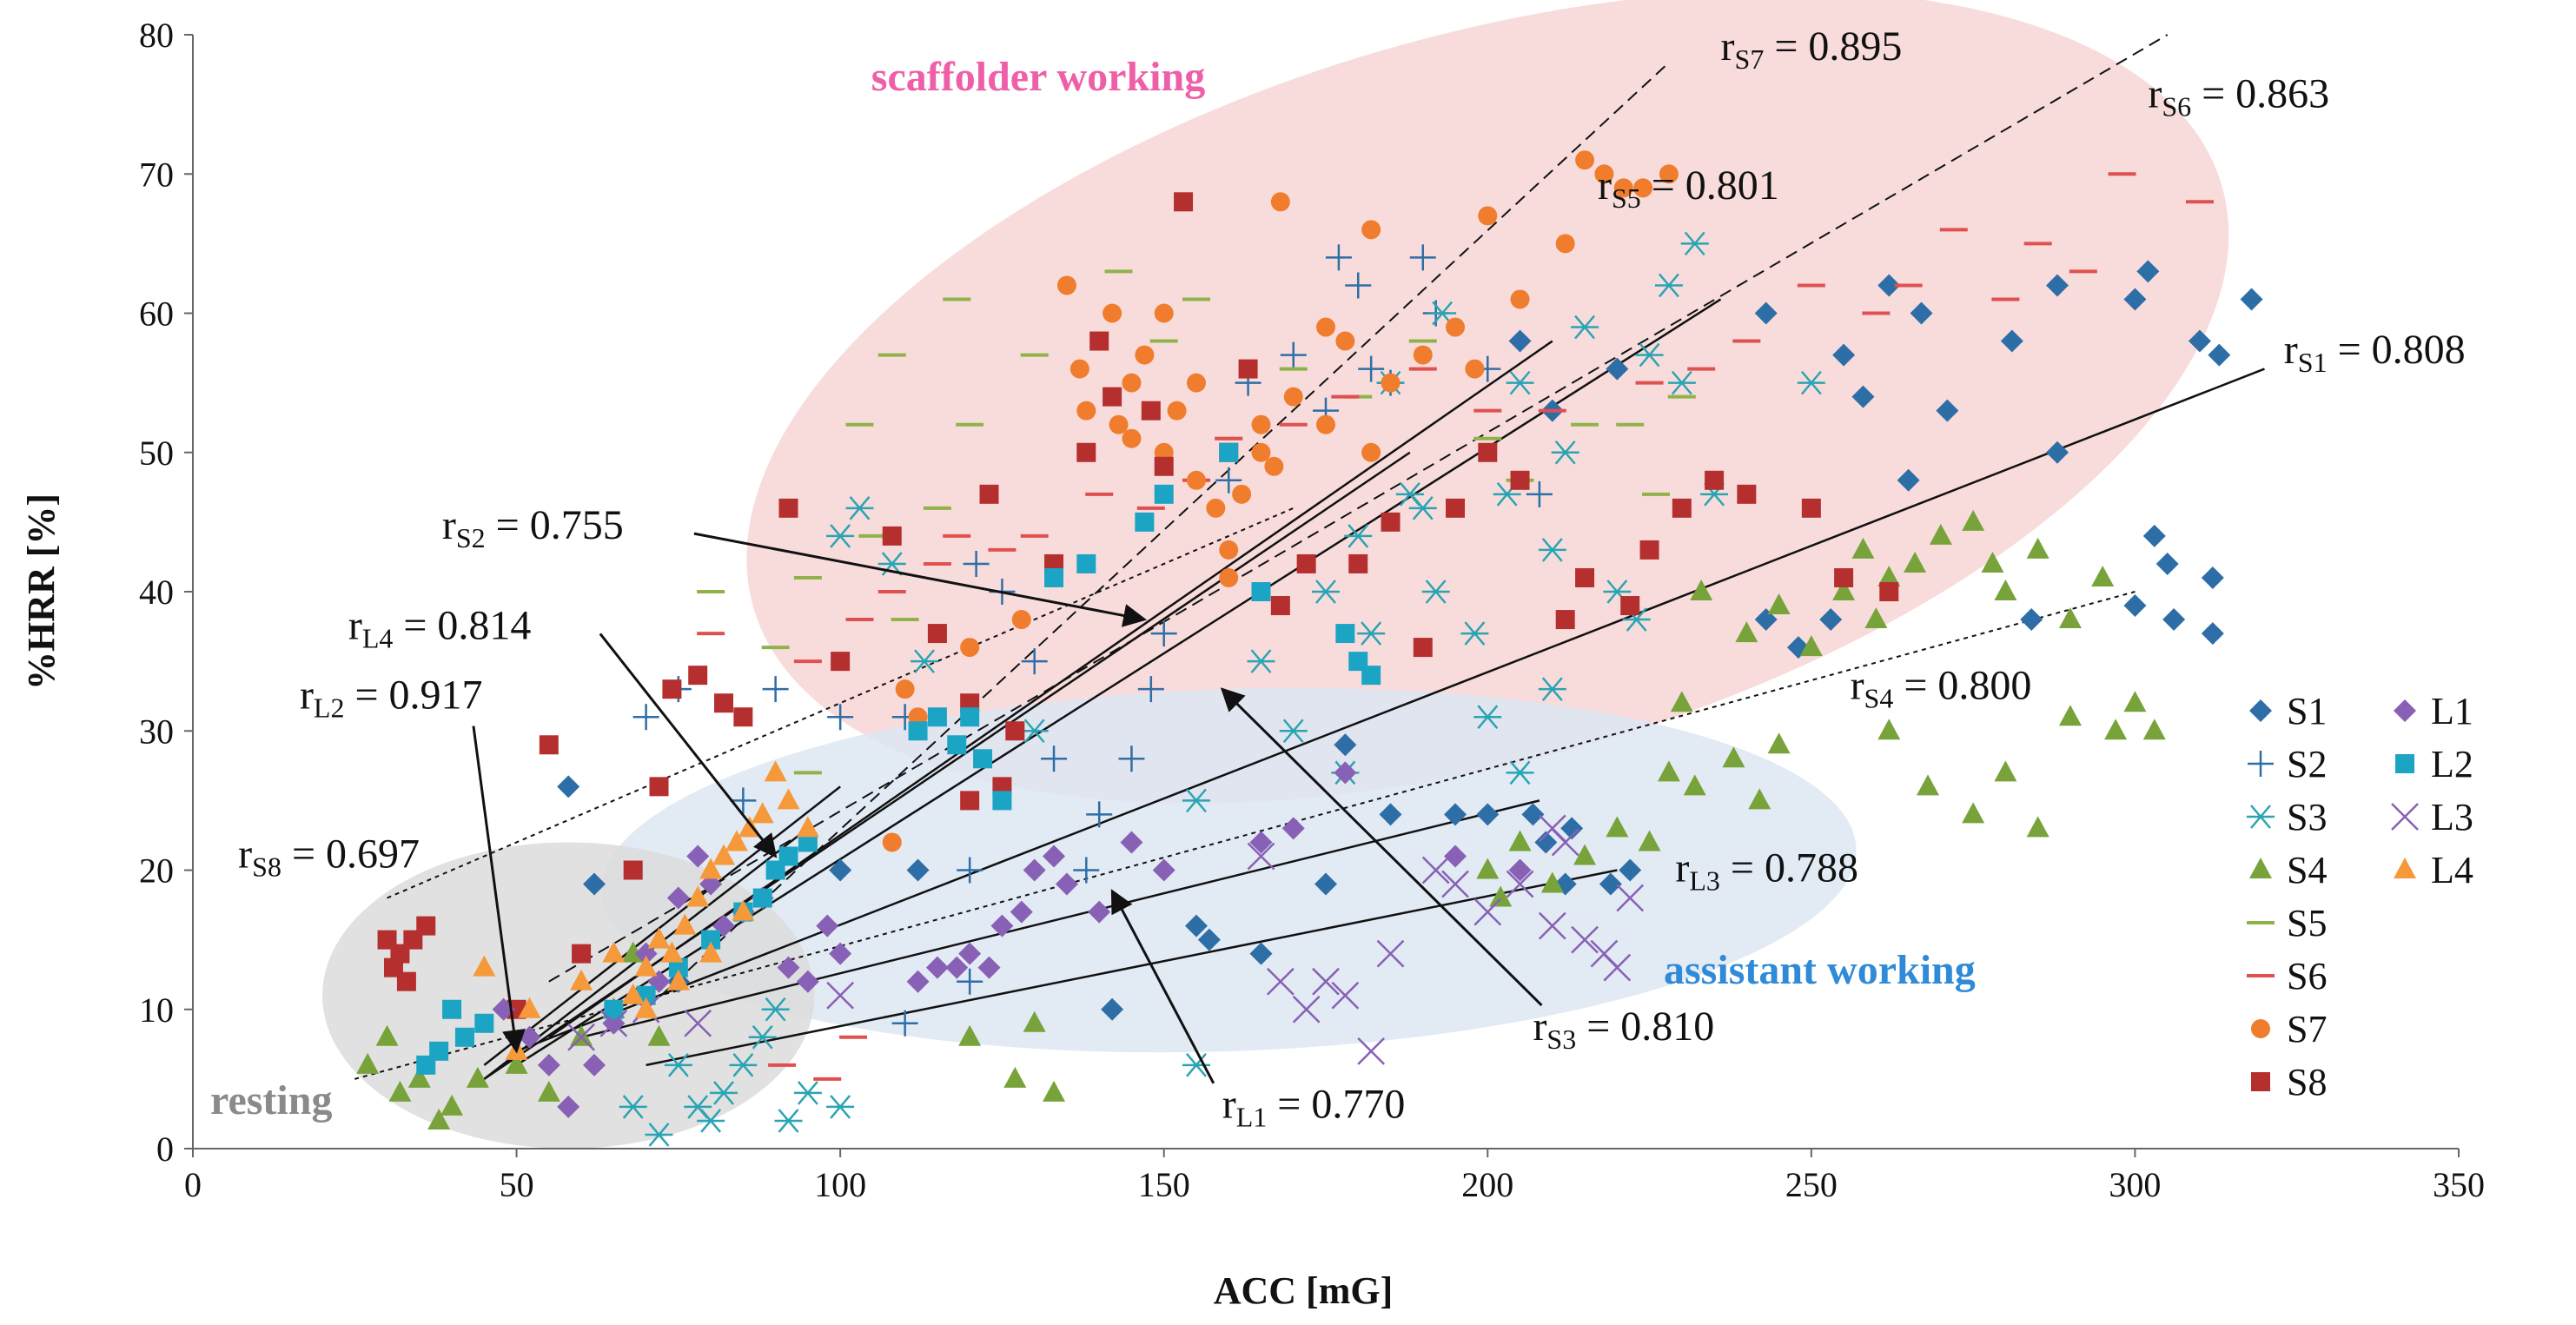 Image resolution: width=2576 pixels, height=1325 pixels. What do you see at coordinates (840, 1184) in the screenshot?
I see `x-tick-label: 100` at bounding box center [840, 1184].